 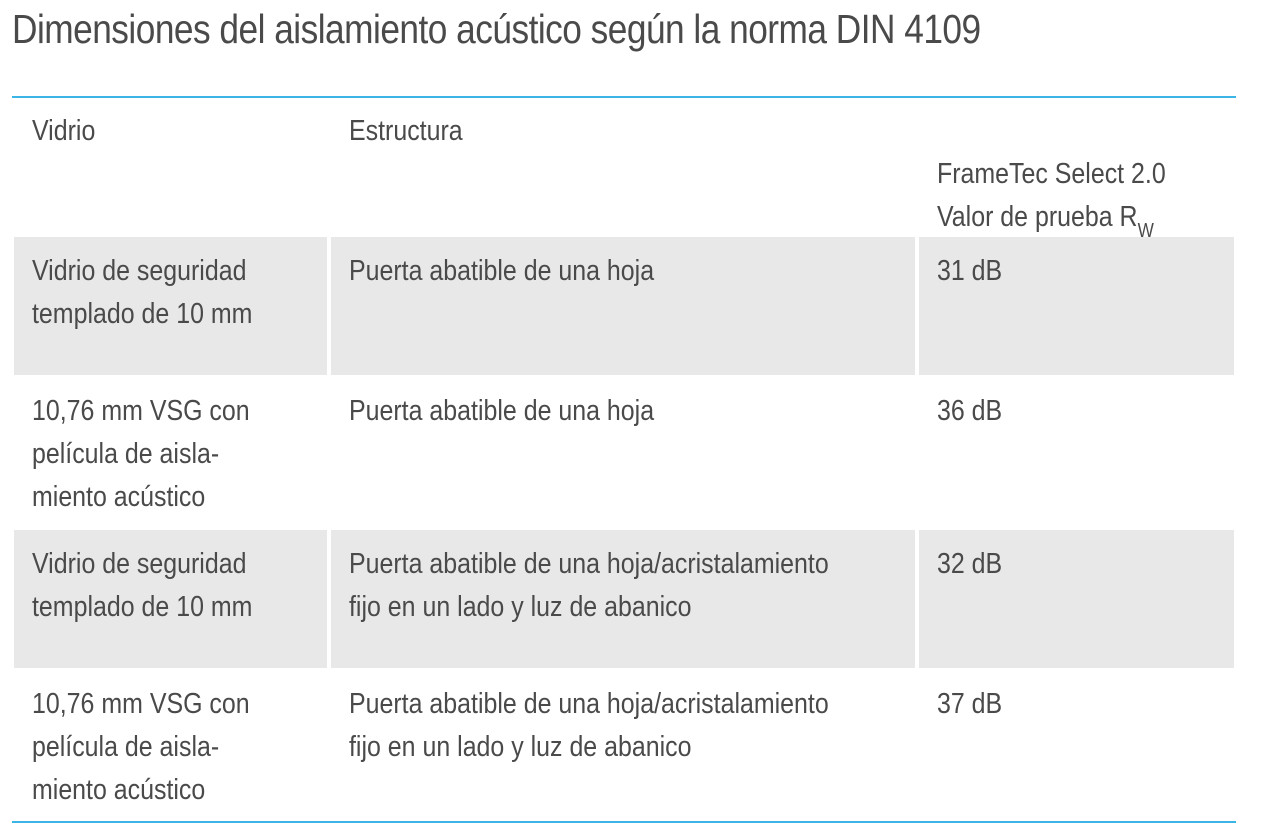 I want to click on cell-value: 32 dB, so click(x=1076, y=599).